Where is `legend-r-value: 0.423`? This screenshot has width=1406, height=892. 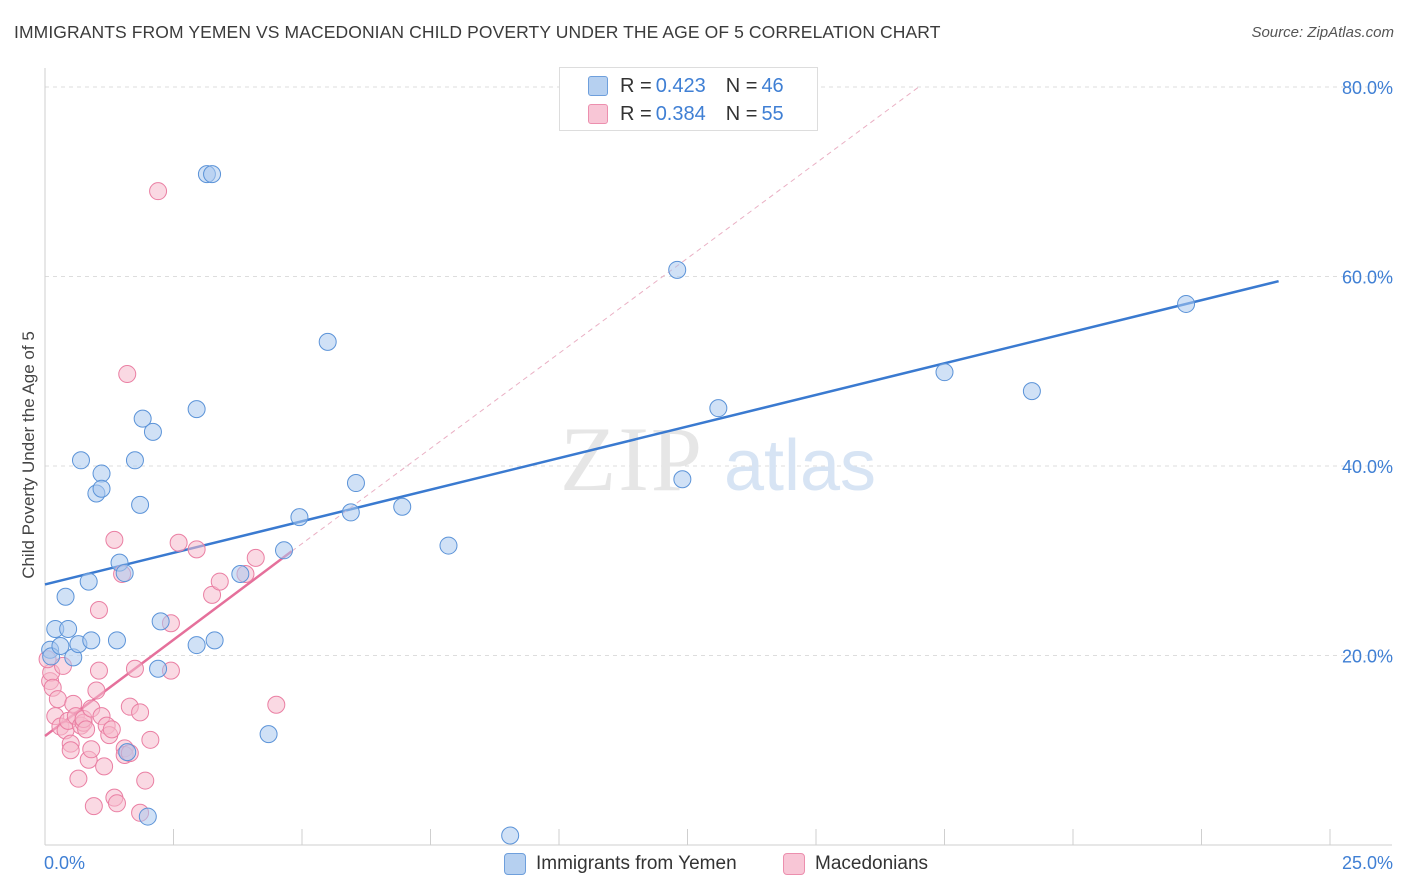 legend-r-value: 0.423 is located at coordinates (680, 85).